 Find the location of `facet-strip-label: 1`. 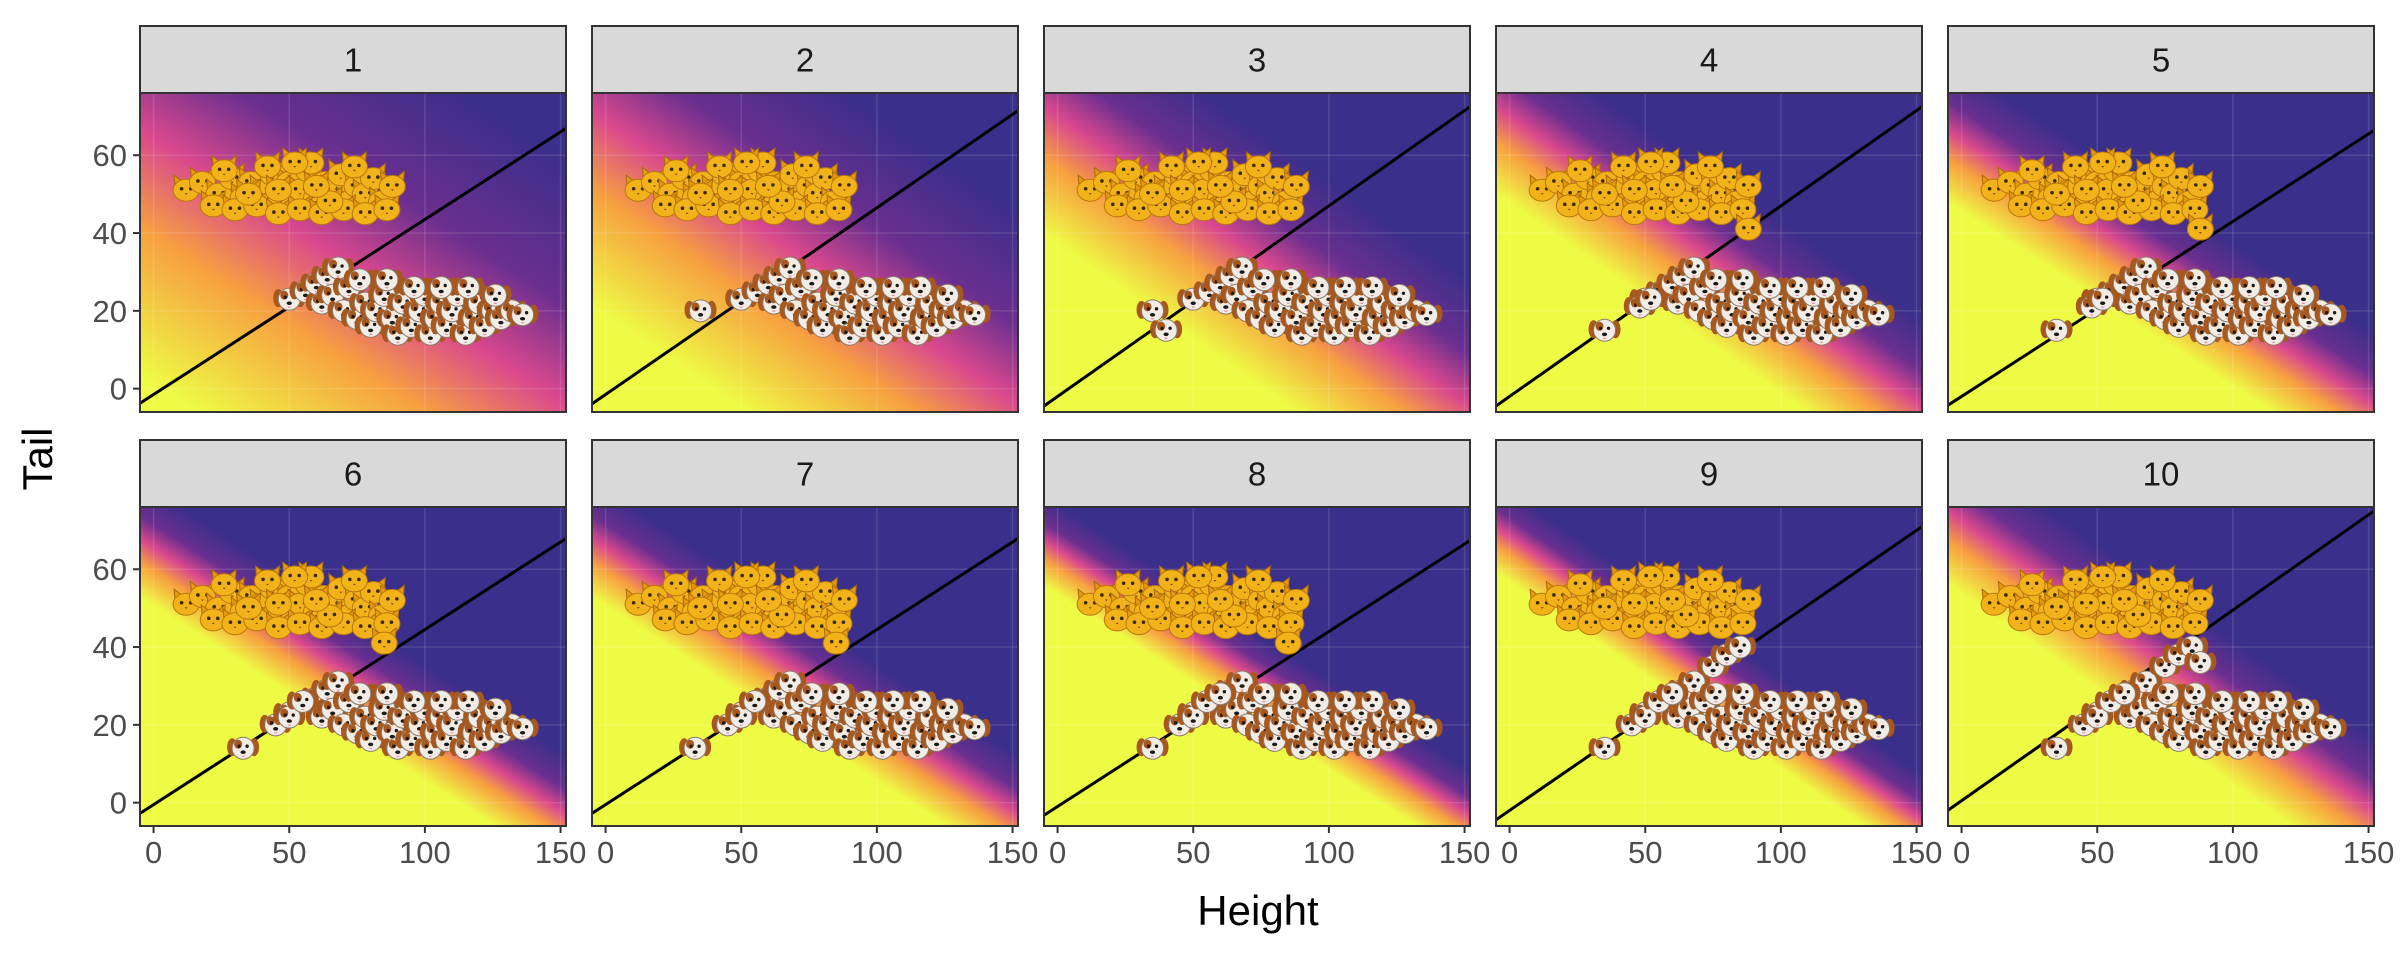

facet-strip-label: 1 is located at coordinates (353, 60).